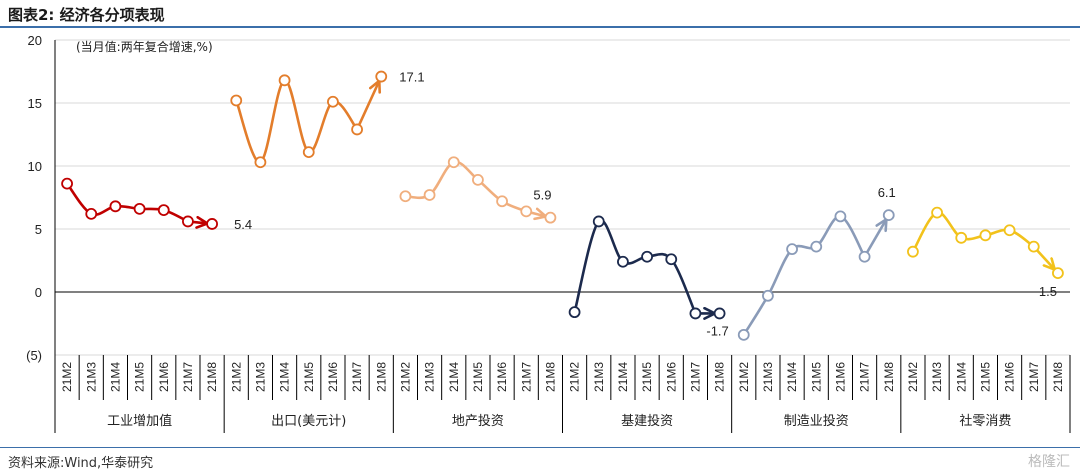 Image resolution: width=1080 pixels, height=474 pixels. I want to click on data-label: 6.1, so click(887, 192).